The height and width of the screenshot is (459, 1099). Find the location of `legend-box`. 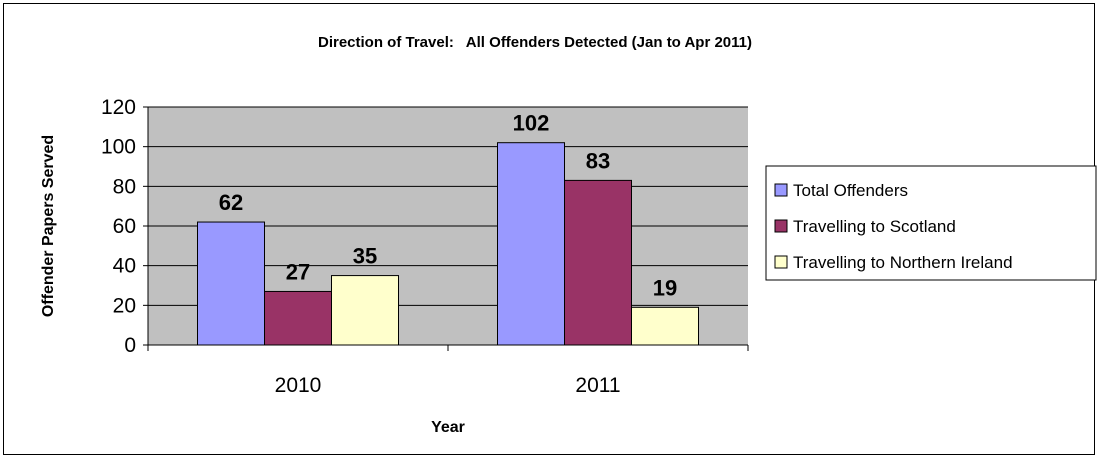

legend-box is located at coordinates (931, 223).